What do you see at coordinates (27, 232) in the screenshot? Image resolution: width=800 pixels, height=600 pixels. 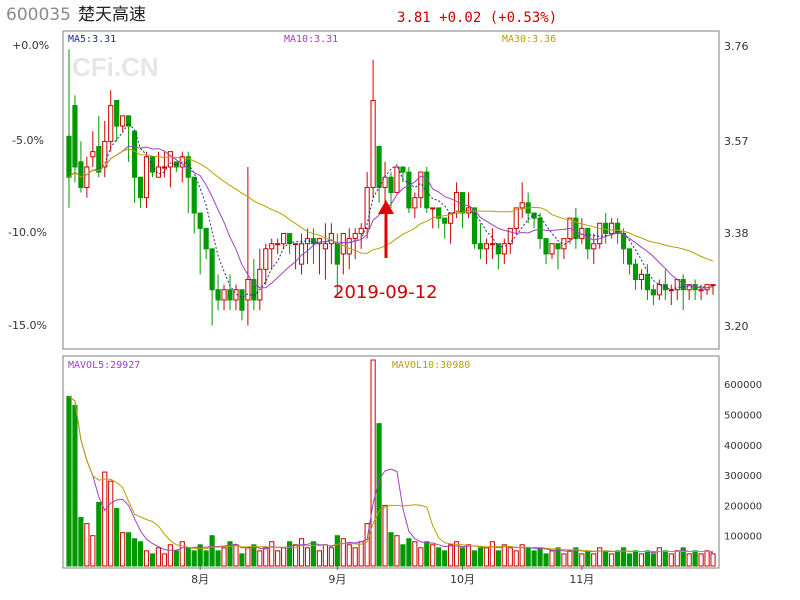 I see `left-tick-2: -10.0%` at bounding box center [27, 232].